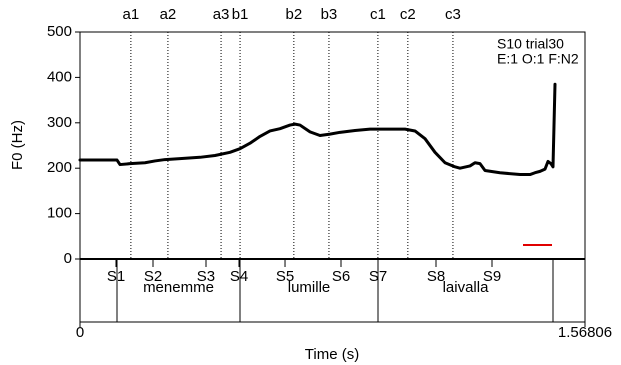  Describe the element at coordinates (168, 14) in the screenshot. I see `point-label: a2` at that location.